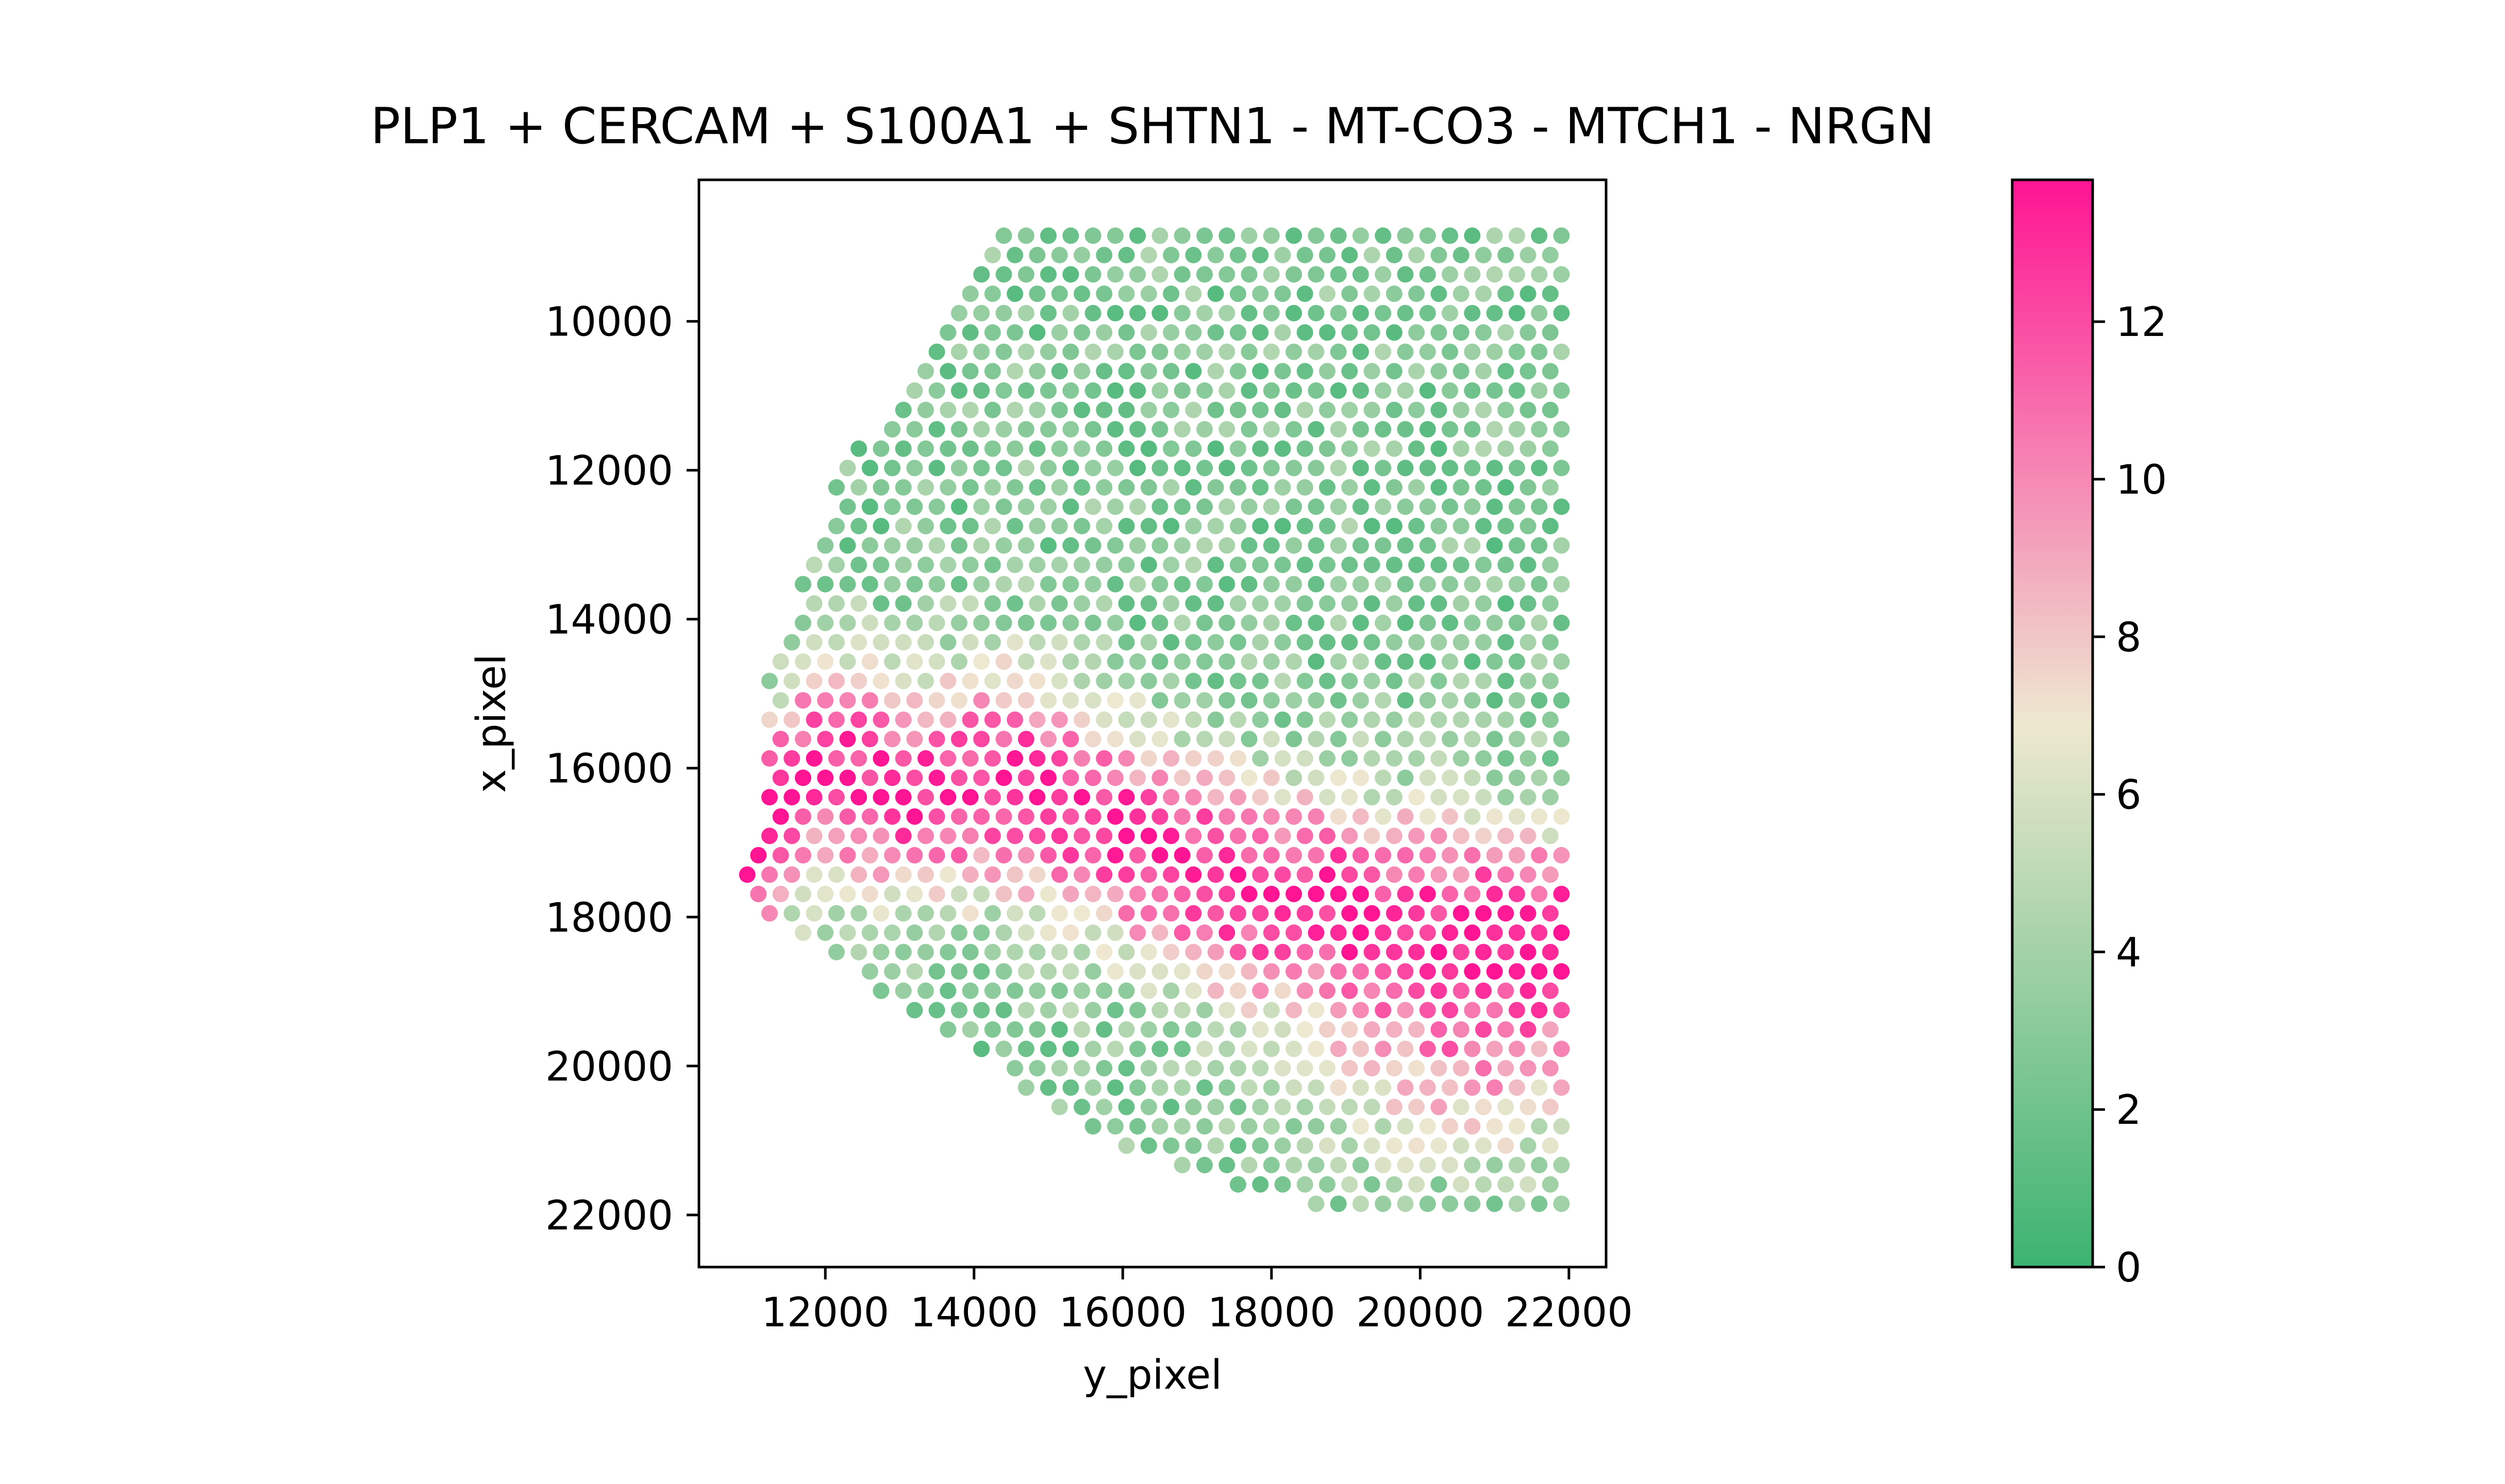  Describe the element at coordinates (2129, 638) in the screenshot. I see `colorbar-tick-label: 8` at that location.